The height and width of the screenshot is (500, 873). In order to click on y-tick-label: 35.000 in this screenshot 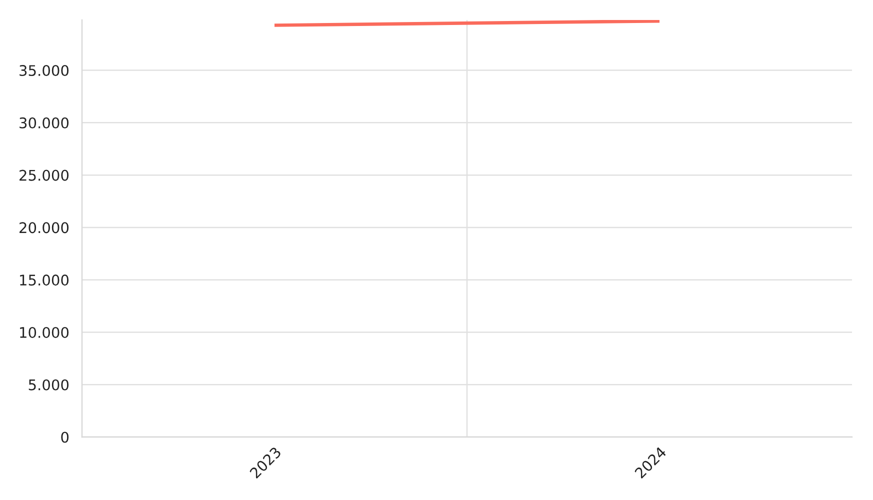, I will do `click(44, 70)`.